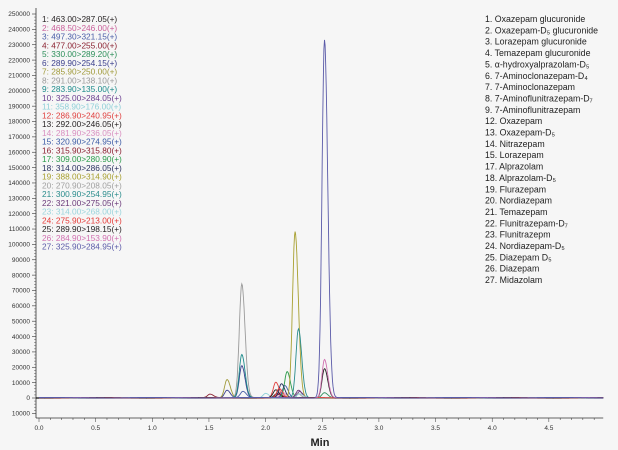  I want to click on x-tick-label: 1.0, so click(152, 428).